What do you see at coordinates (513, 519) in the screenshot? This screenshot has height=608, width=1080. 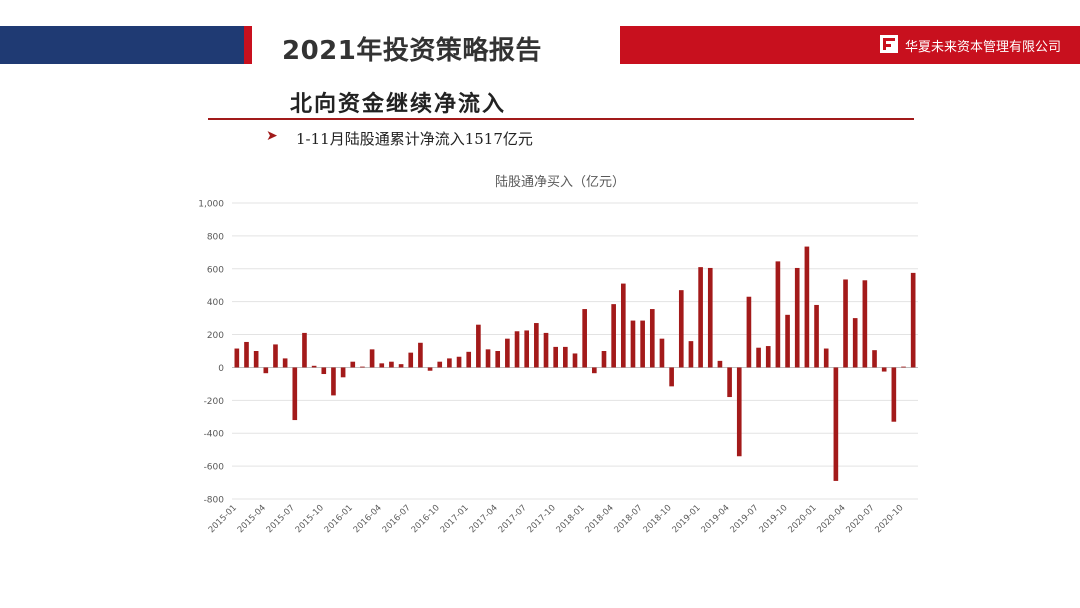 I see `x-tick-label: 2017-07` at bounding box center [513, 519].